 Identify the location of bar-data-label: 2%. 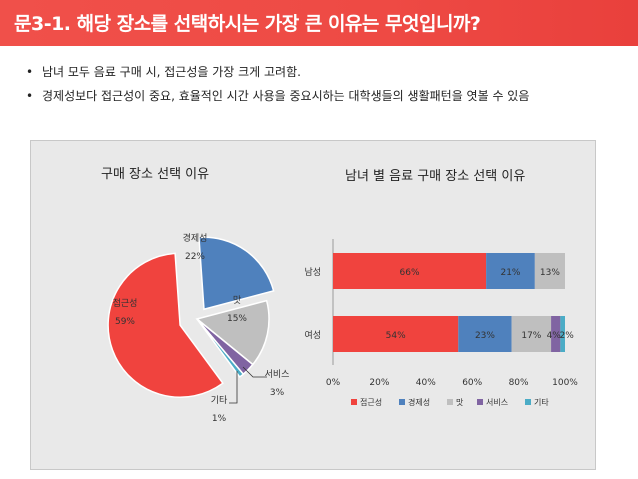
(567, 336).